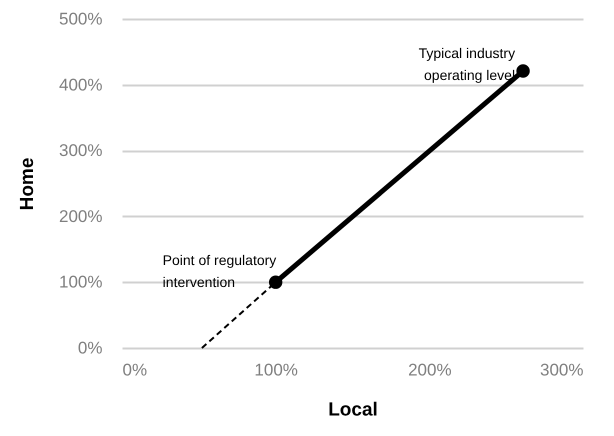  What do you see at coordinates (276, 370) in the screenshot?
I see `x-tick-label: 100%` at bounding box center [276, 370].